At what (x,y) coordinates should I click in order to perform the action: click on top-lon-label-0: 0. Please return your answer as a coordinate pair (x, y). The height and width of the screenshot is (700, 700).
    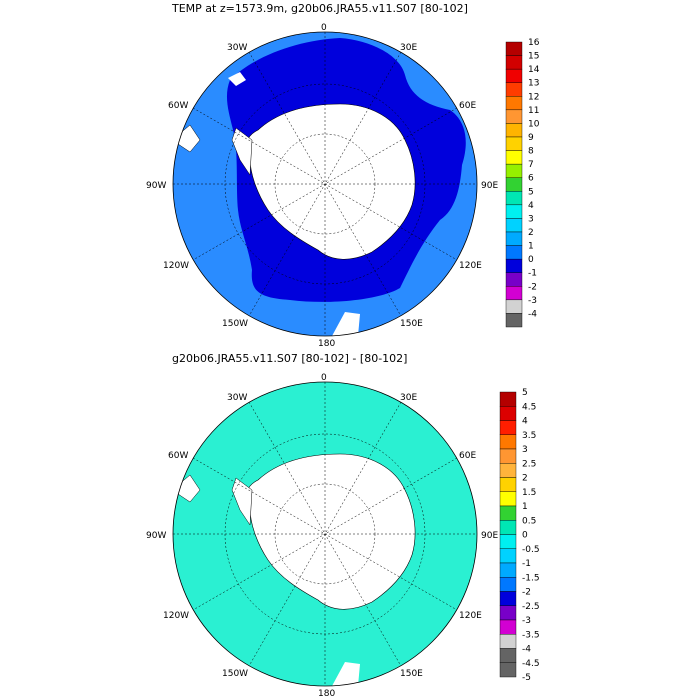
    Looking at the image, I should click on (324, 28).